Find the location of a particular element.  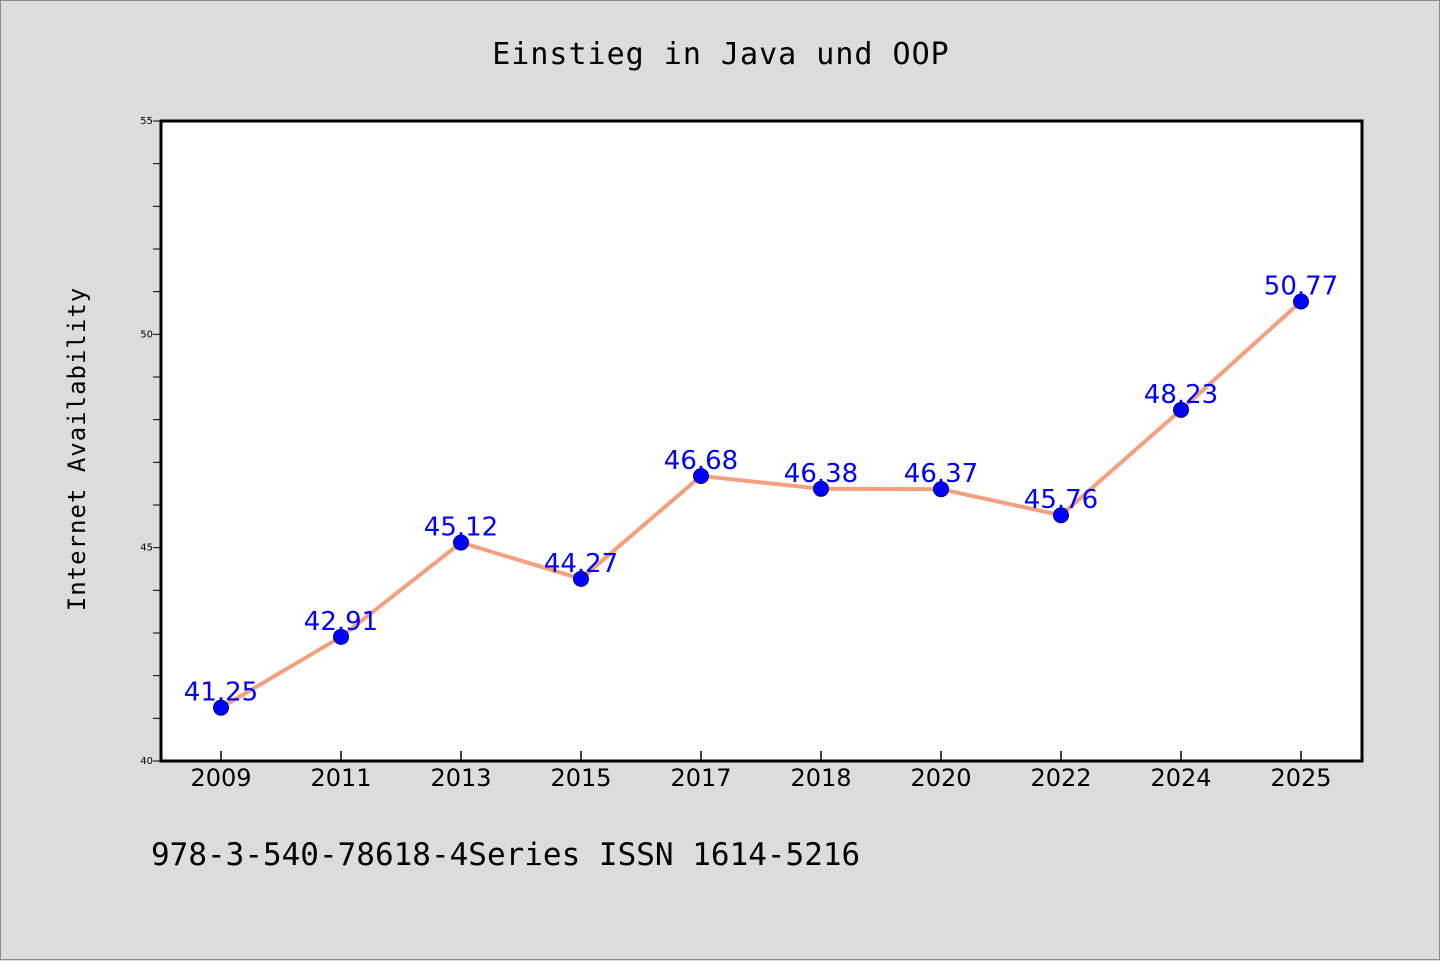

x-tick-label: 2025 is located at coordinates (1300, 778).